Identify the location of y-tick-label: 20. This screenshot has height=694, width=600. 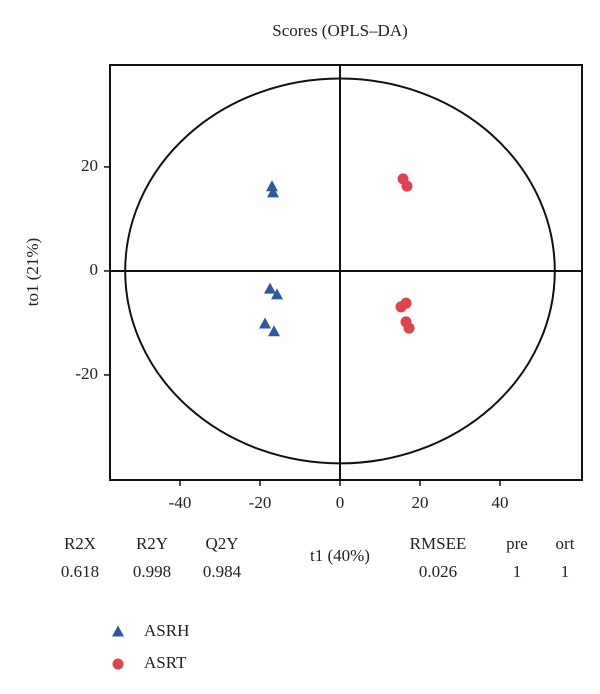
(89, 165).